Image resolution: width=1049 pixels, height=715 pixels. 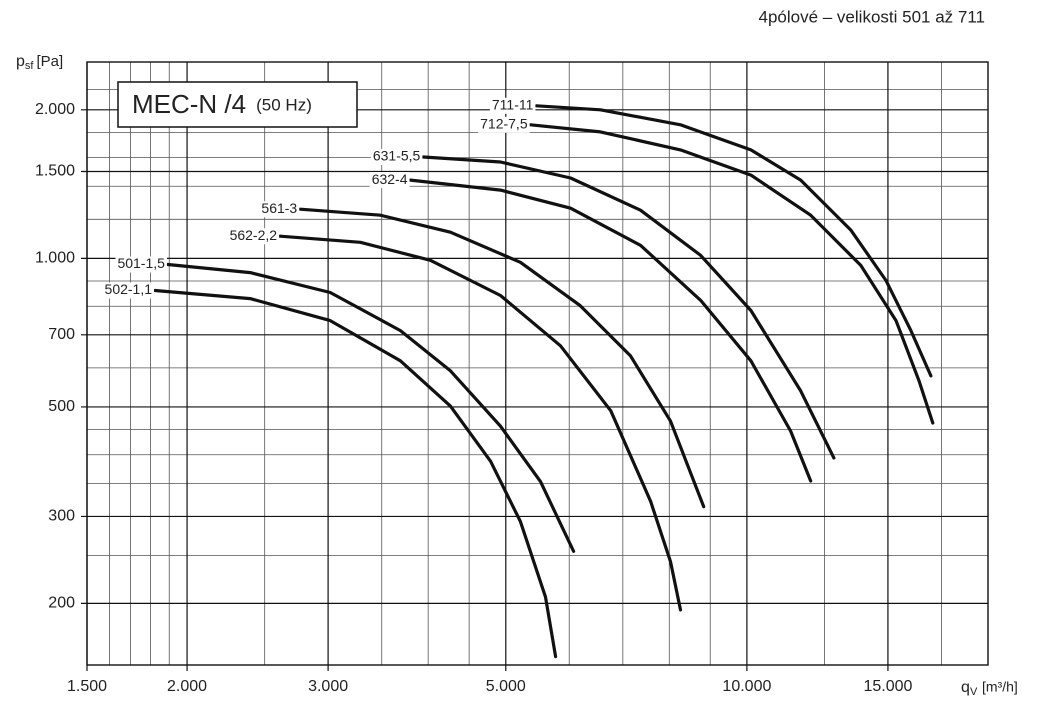 What do you see at coordinates (284, 104) in the screenshot?
I see `title-note: (50 Hz)` at bounding box center [284, 104].